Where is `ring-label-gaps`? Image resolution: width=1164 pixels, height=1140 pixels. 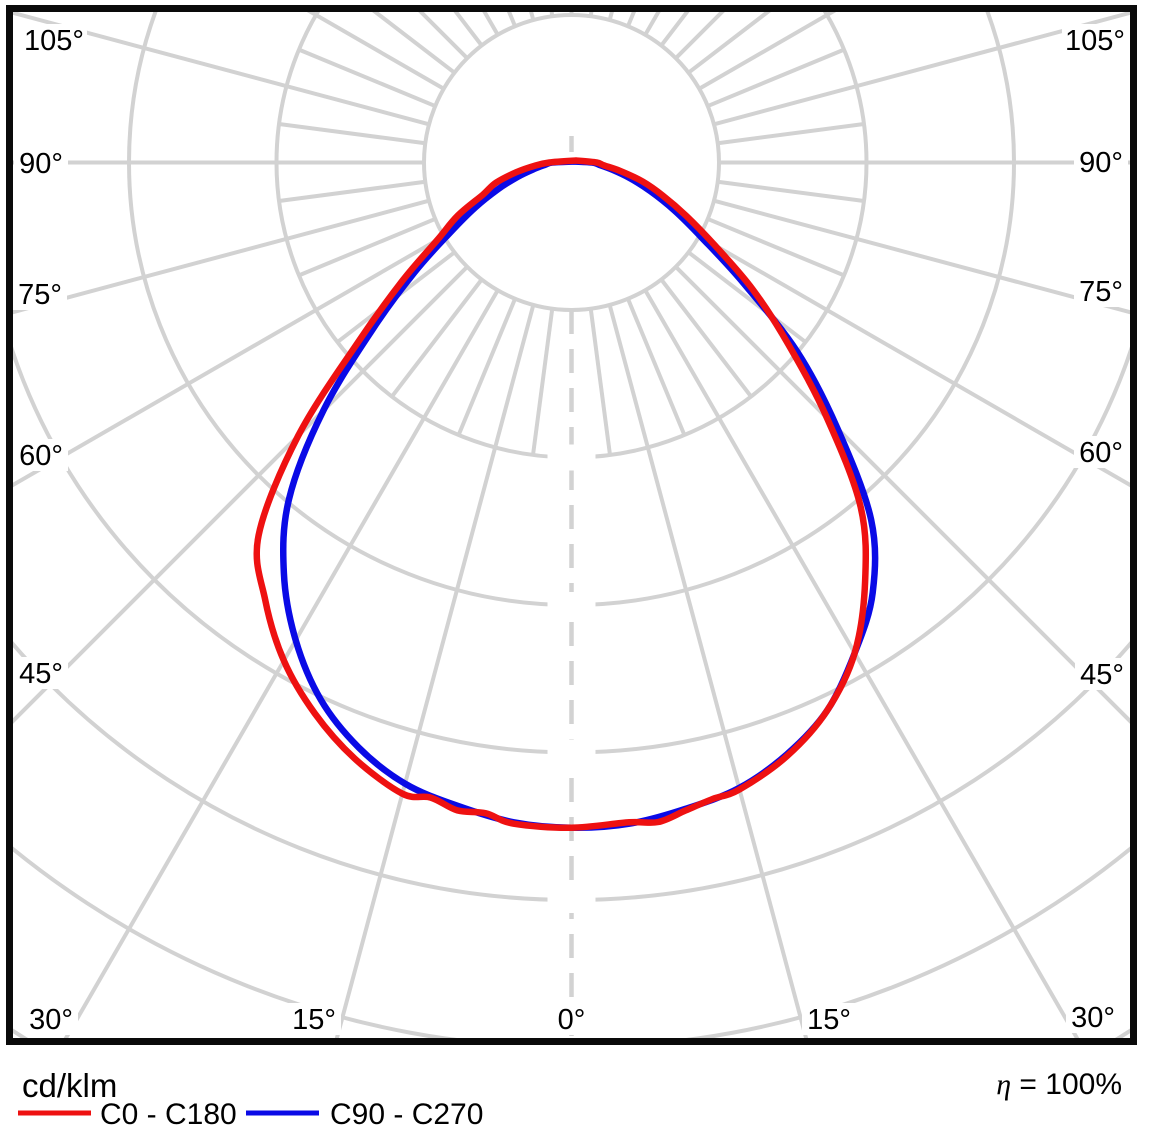 ring-label-gaps is located at coordinates (571, 678).